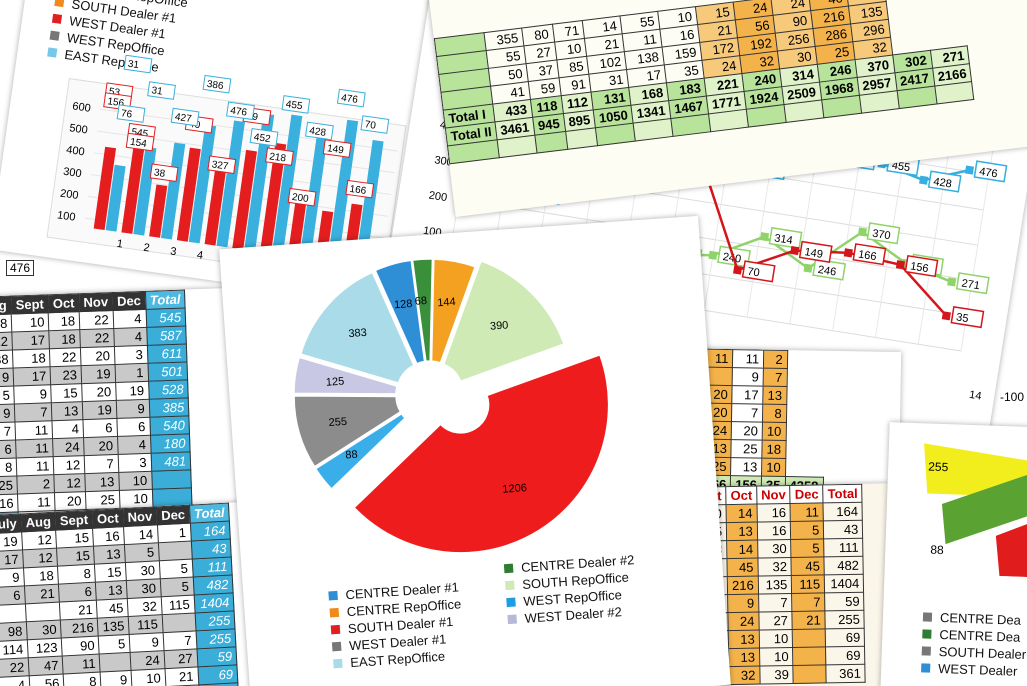 This screenshot has width=1027, height=686. Describe the element at coordinates (36, 484) in the screenshot. I see `left-table-cell: 2` at that location.